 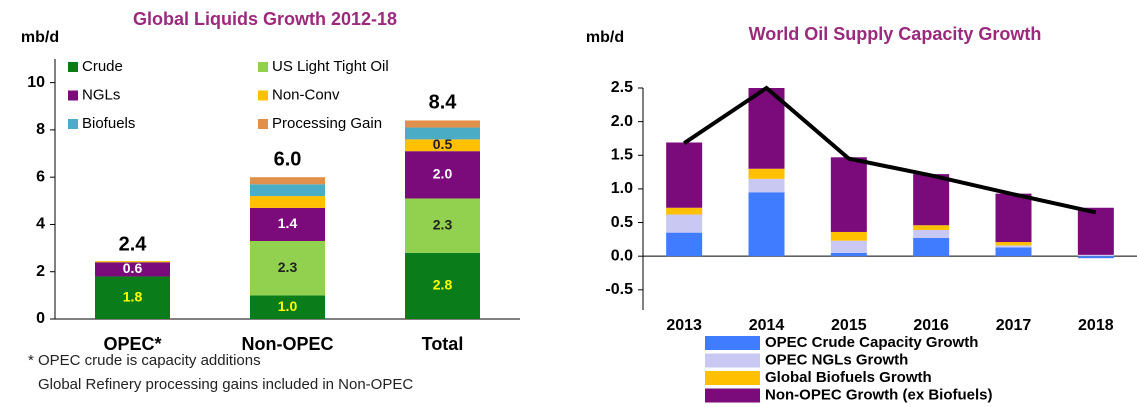 What do you see at coordinates (848, 377) in the screenshot?
I see `legend-label: Global Biofuels Growth` at bounding box center [848, 377].